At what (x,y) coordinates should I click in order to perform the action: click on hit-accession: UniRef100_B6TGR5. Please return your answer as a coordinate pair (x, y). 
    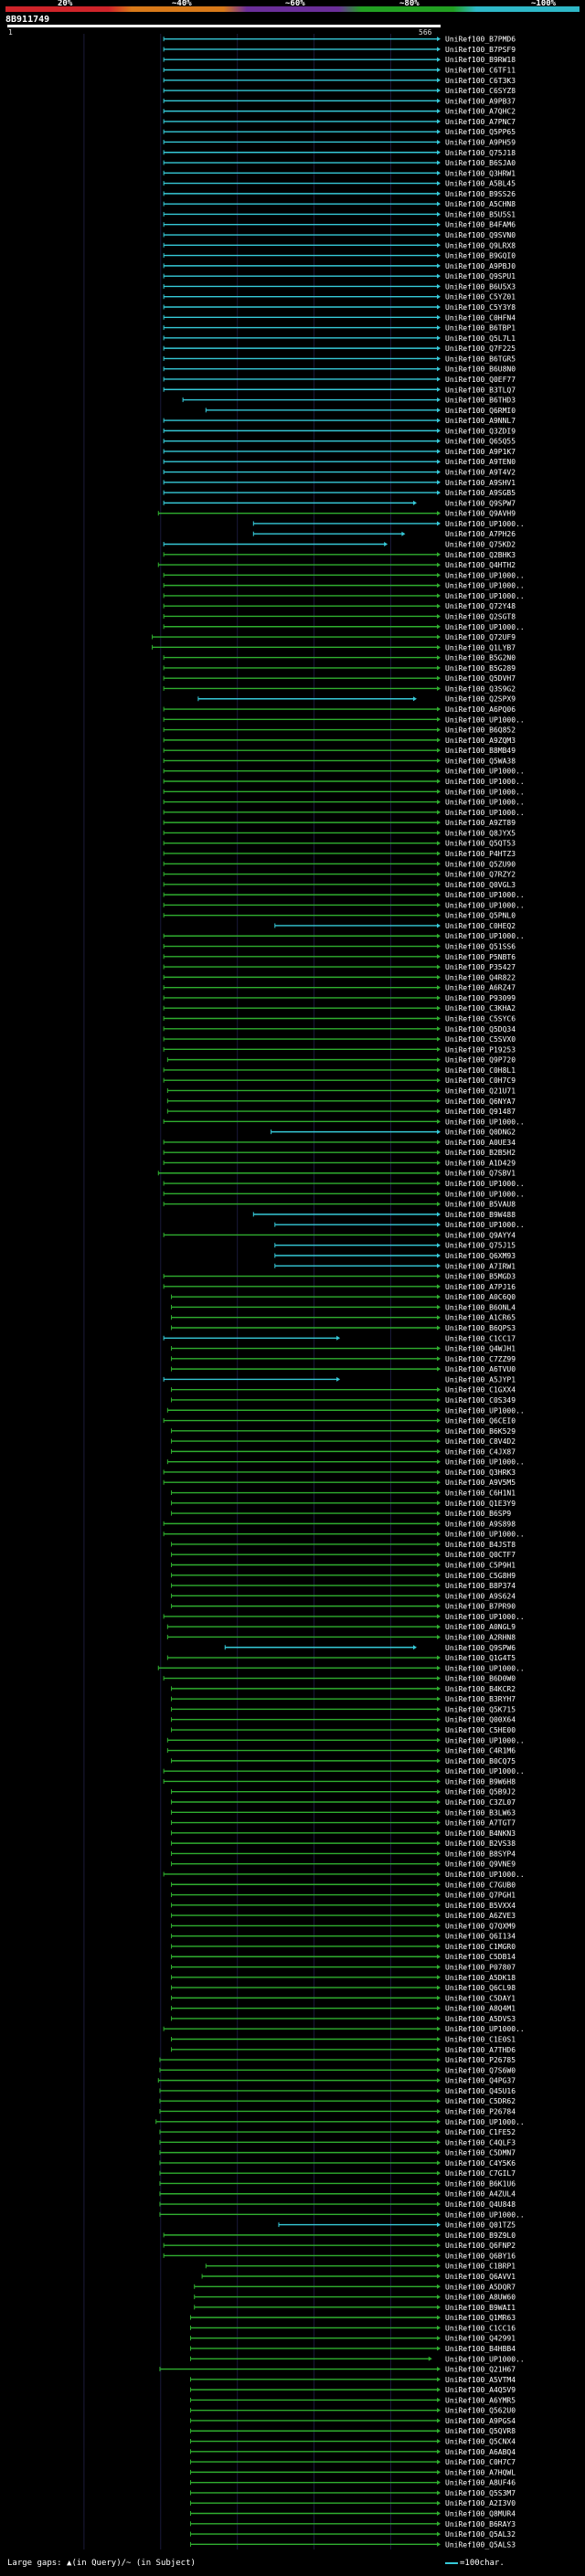
    Looking at the image, I should click on (481, 359).